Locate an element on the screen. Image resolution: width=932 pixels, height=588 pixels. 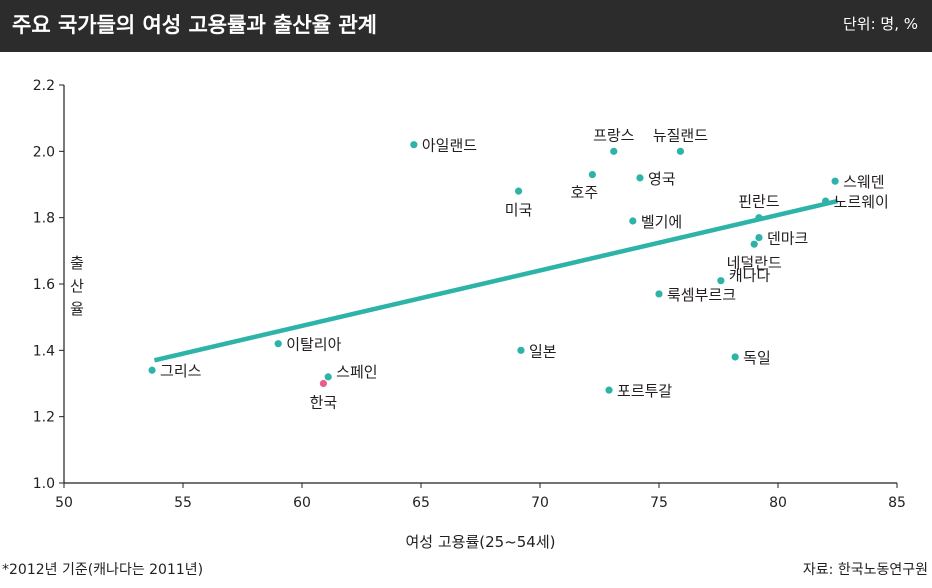
point-label: 이탈리아 is located at coordinates (313, 345).